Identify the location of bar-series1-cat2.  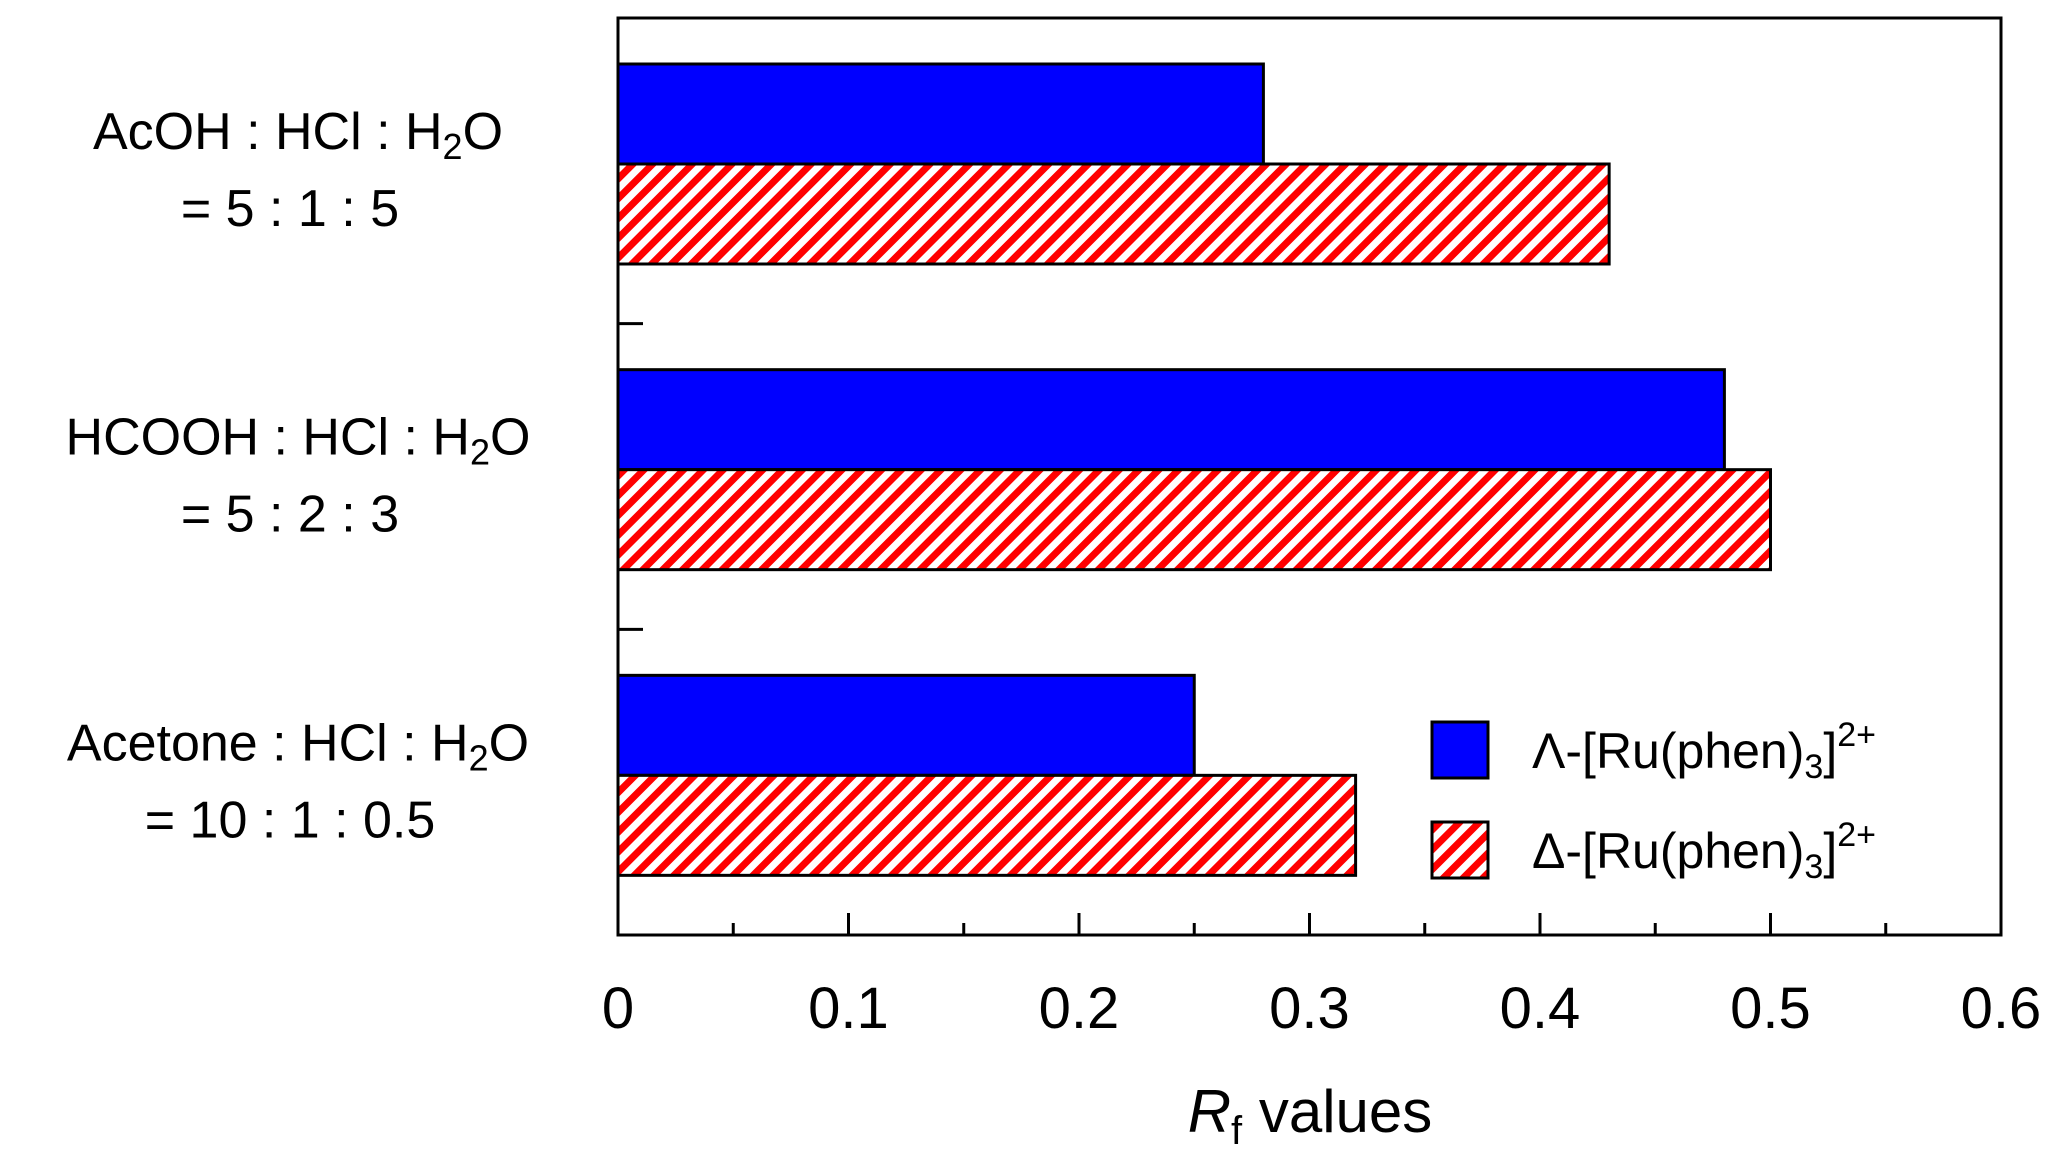
(1171, 420).